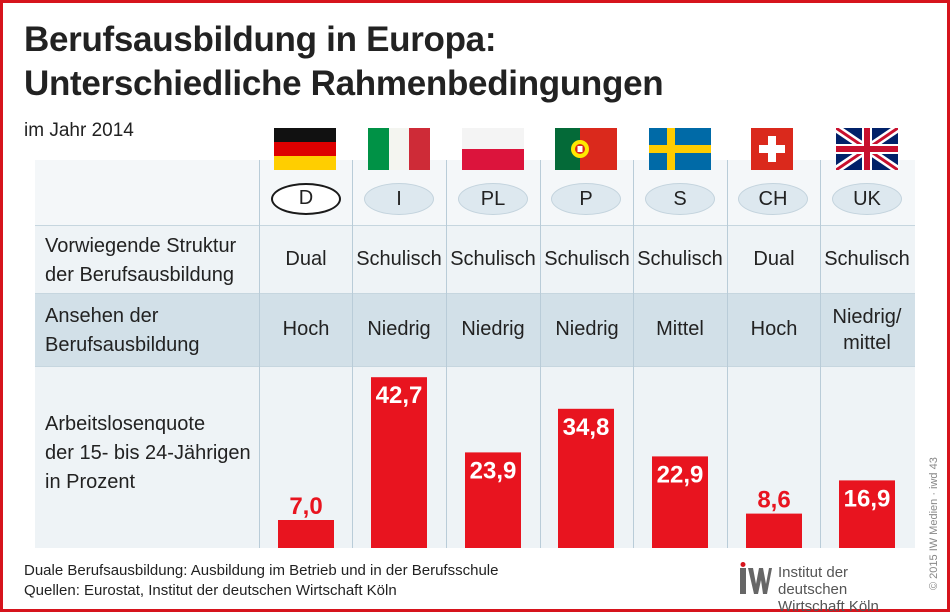 The height and width of the screenshot is (612, 950). I want to click on copyright-text: © 2015 IW Medien · iwd 43, so click(934, 523).